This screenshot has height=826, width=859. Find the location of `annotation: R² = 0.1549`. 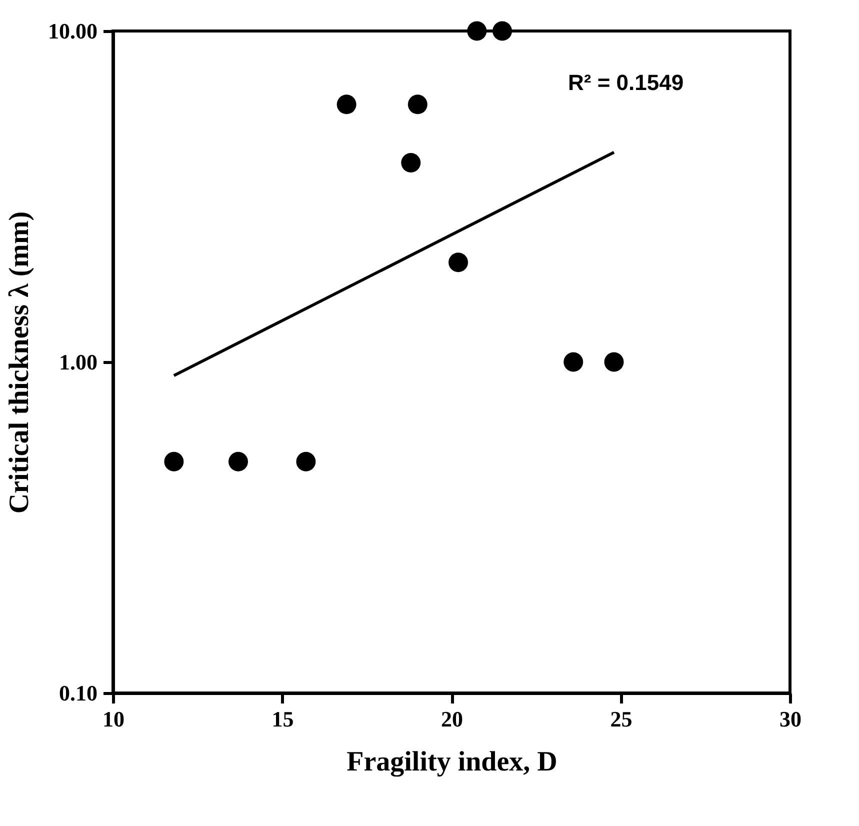

annotation: R² = 0.1549 is located at coordinates (626, 82).